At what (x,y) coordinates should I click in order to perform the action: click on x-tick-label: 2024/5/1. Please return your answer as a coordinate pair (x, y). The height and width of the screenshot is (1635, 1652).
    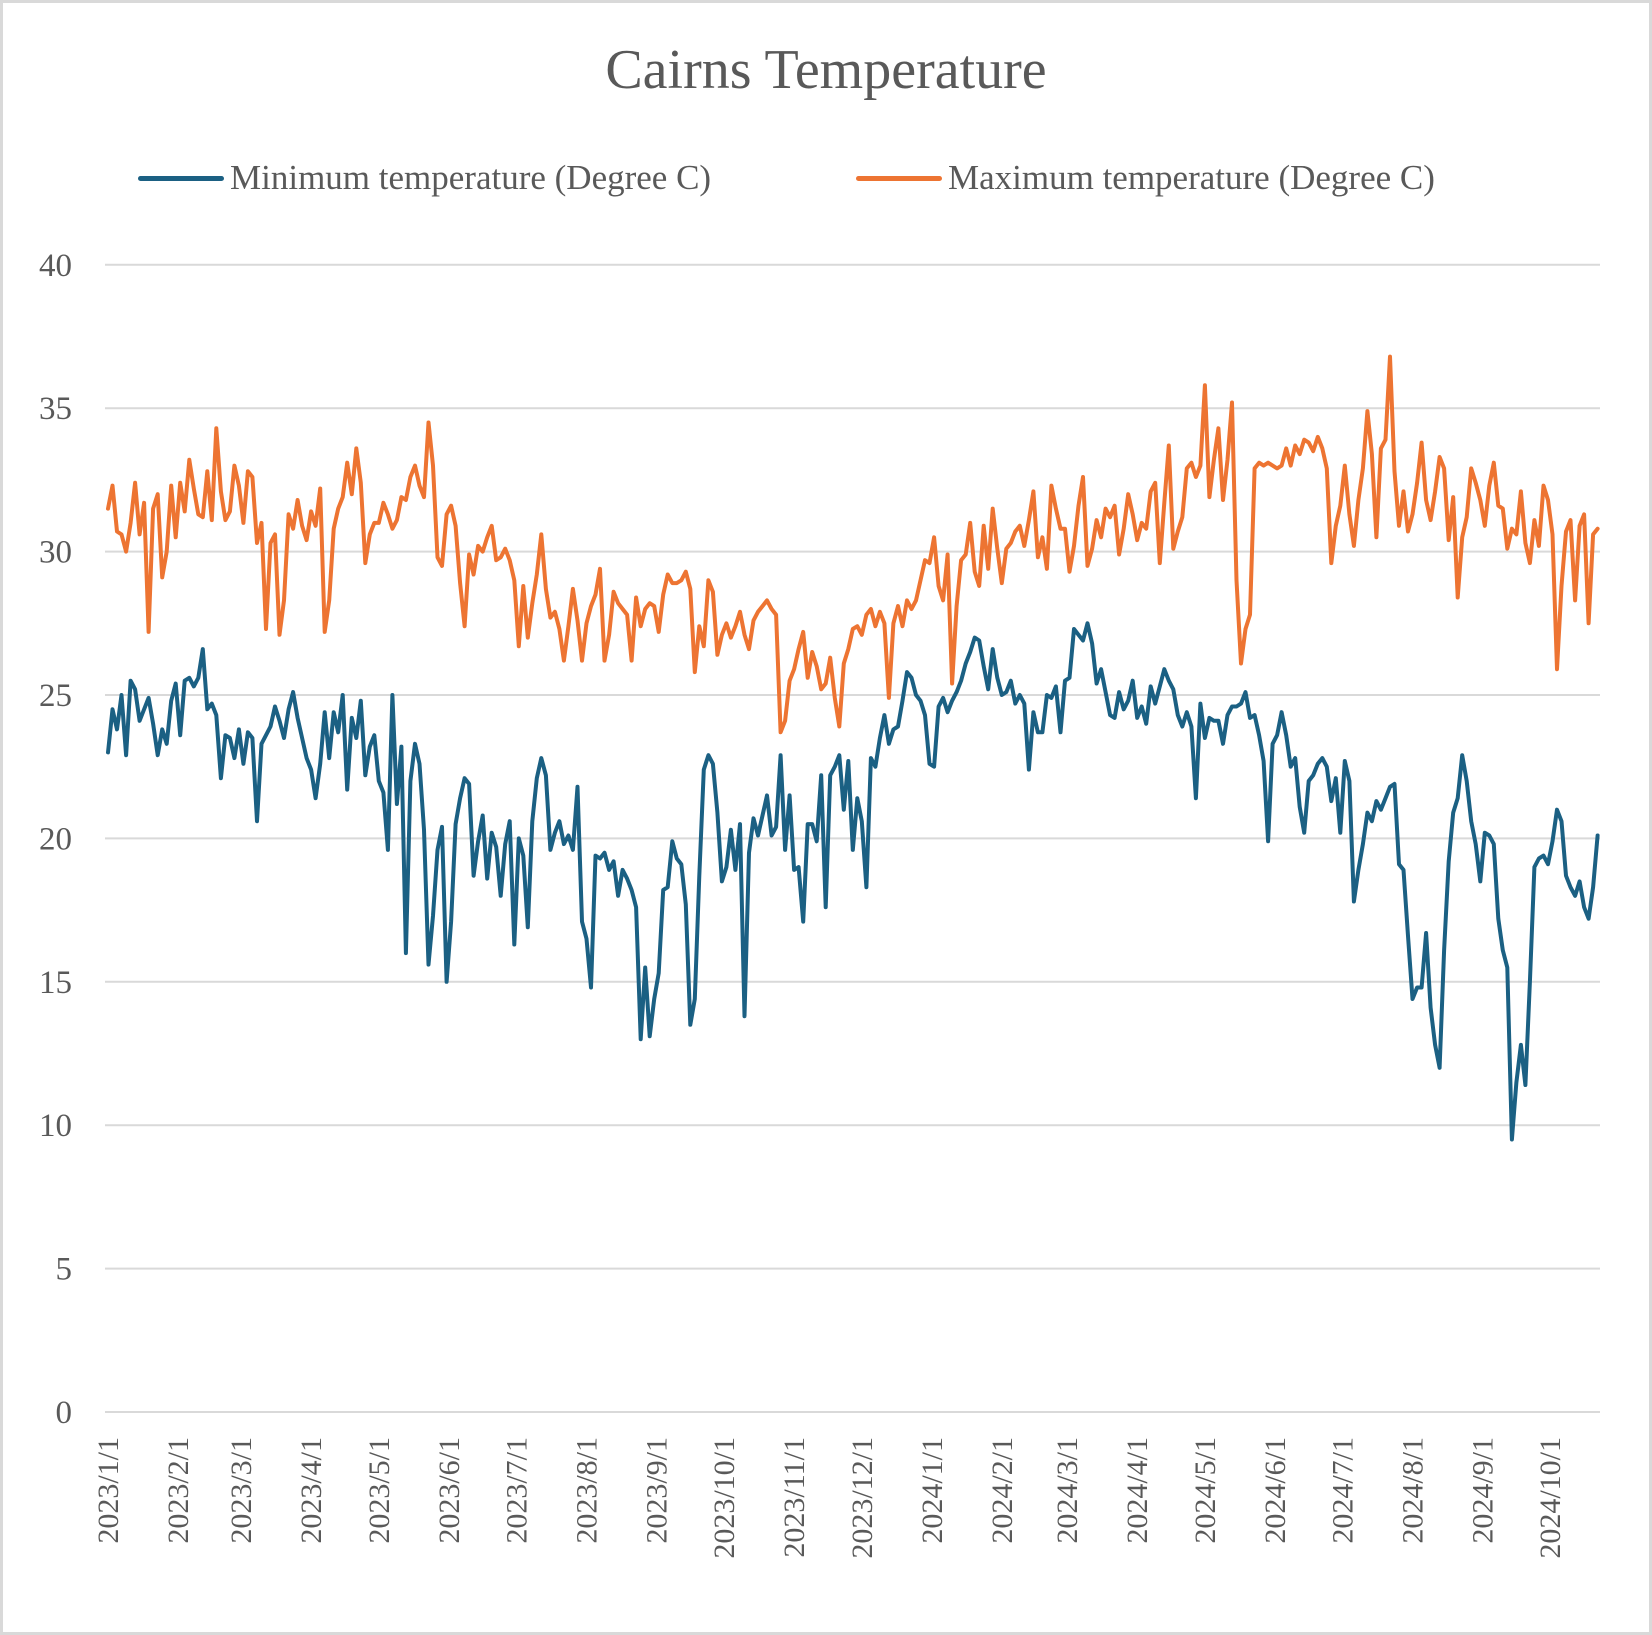
    Looking at the image, I should click on (1205, 1490).